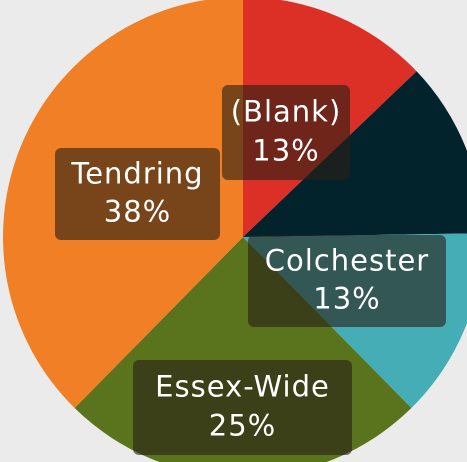 The width and height of the screenshot is (467, 462). Describe the element at coordinates (137, 211) in the screenshot. I see `slice-value-label: 38%` at that location.